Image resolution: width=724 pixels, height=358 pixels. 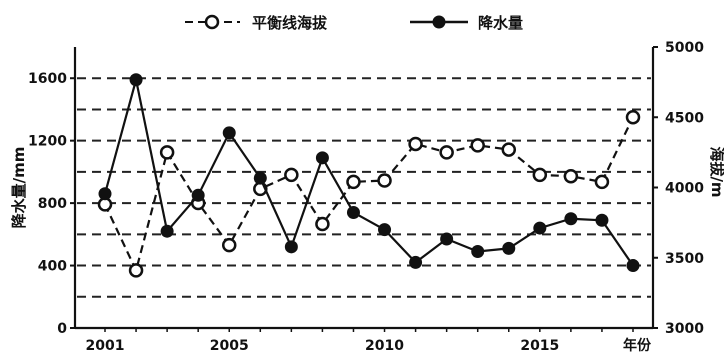 I want to click on y-left-tick-label: 400, so click(x=52, y=267).